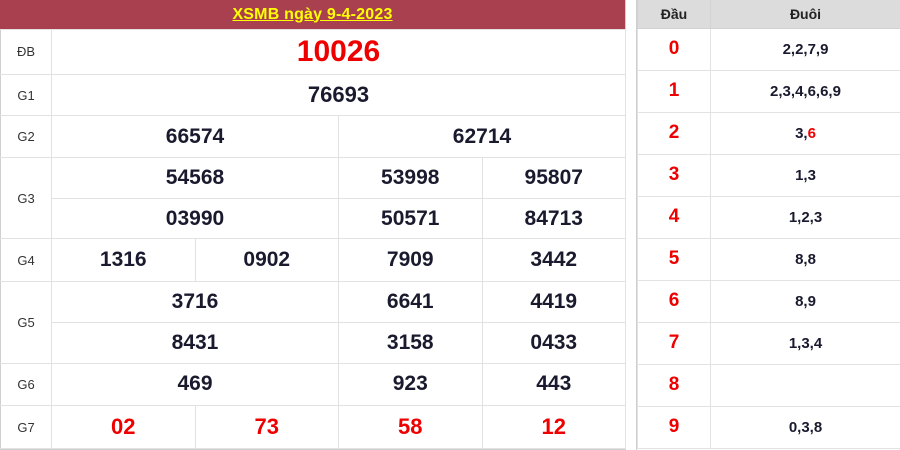 This screenshot has height=450, width=900. I want to click on prize-value-g4-3: 3442, so click(553, 260).